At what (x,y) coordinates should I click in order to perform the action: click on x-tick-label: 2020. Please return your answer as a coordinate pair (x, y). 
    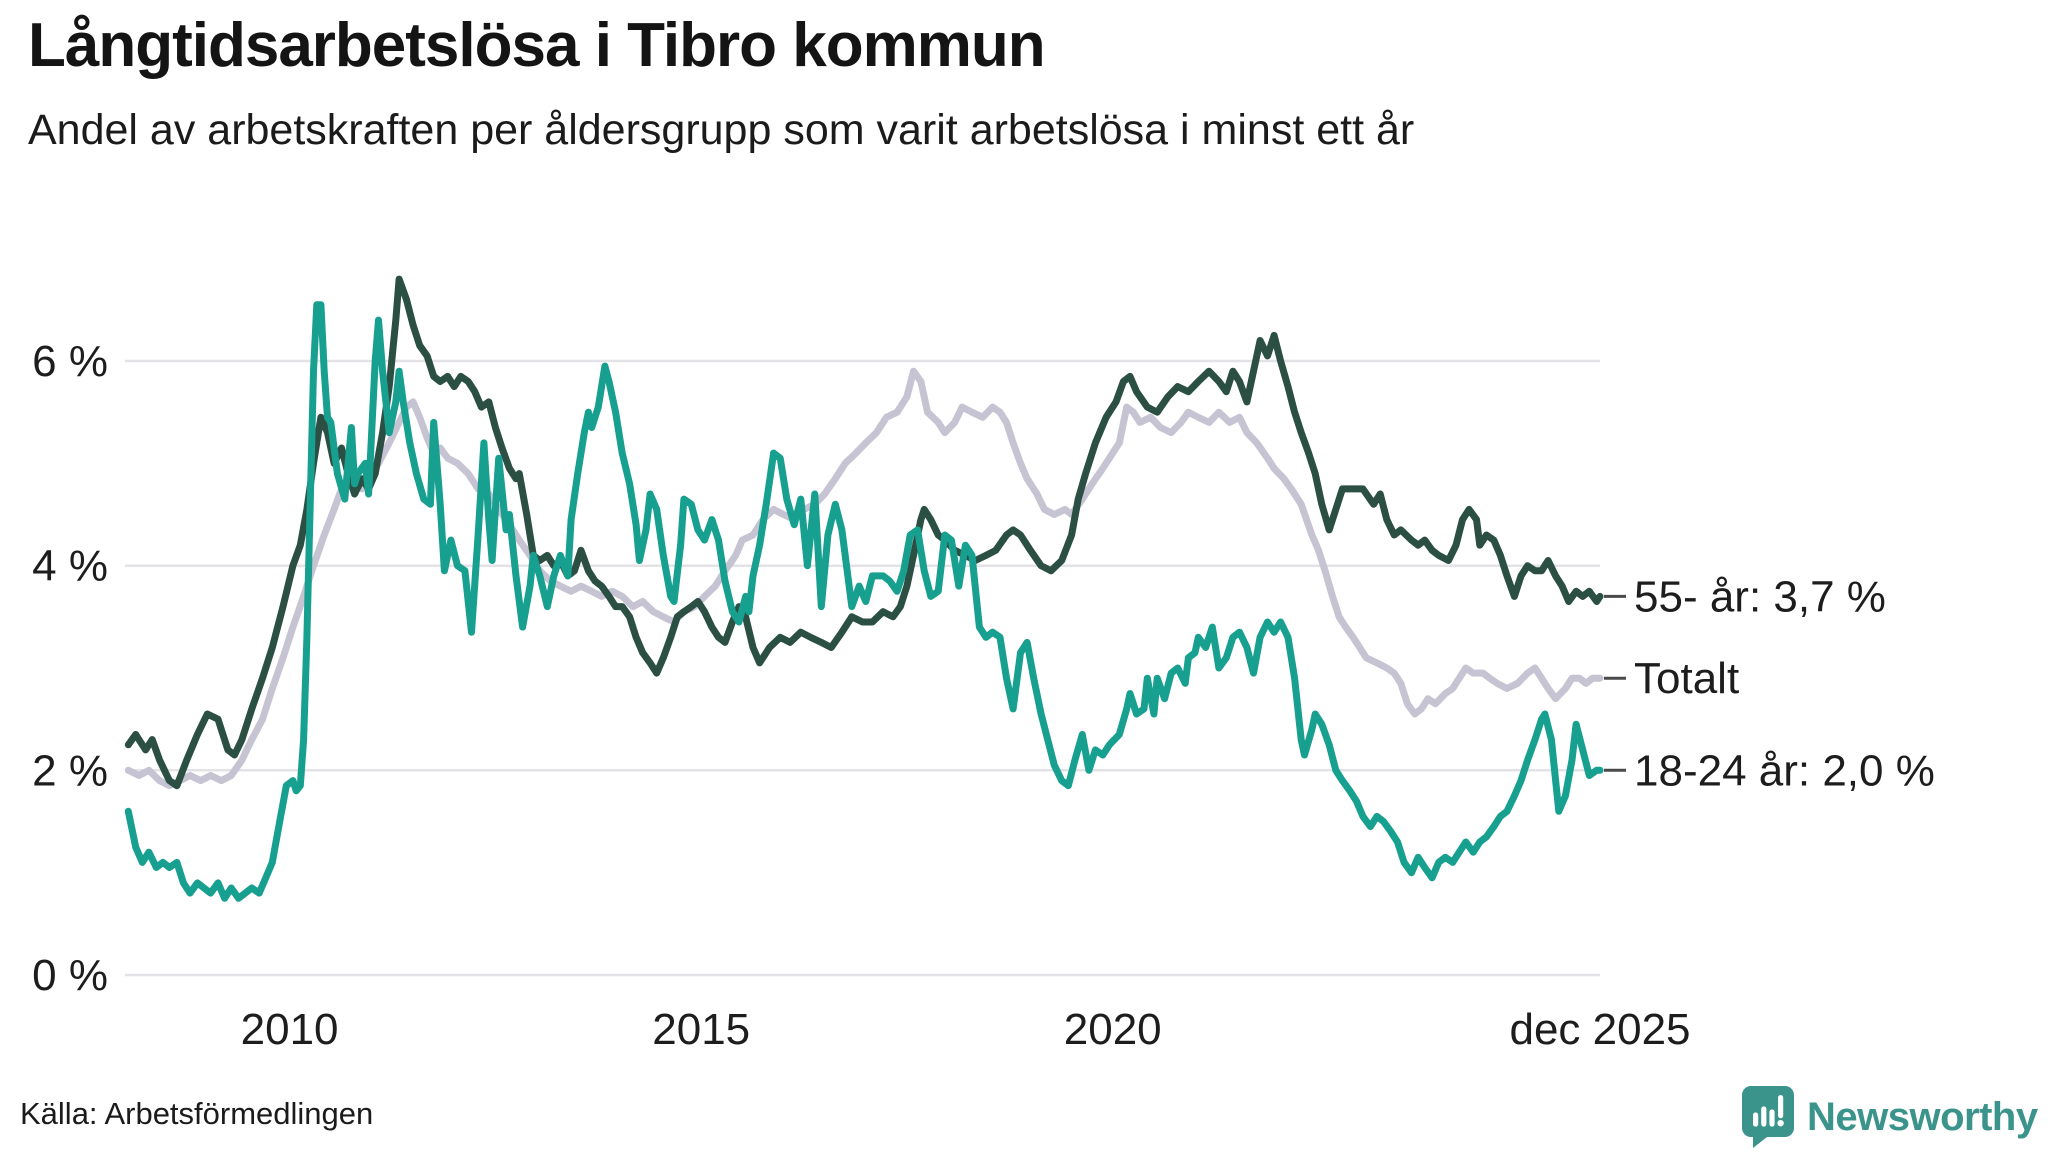
    Looking at the image, I should click on (1113, 1029).